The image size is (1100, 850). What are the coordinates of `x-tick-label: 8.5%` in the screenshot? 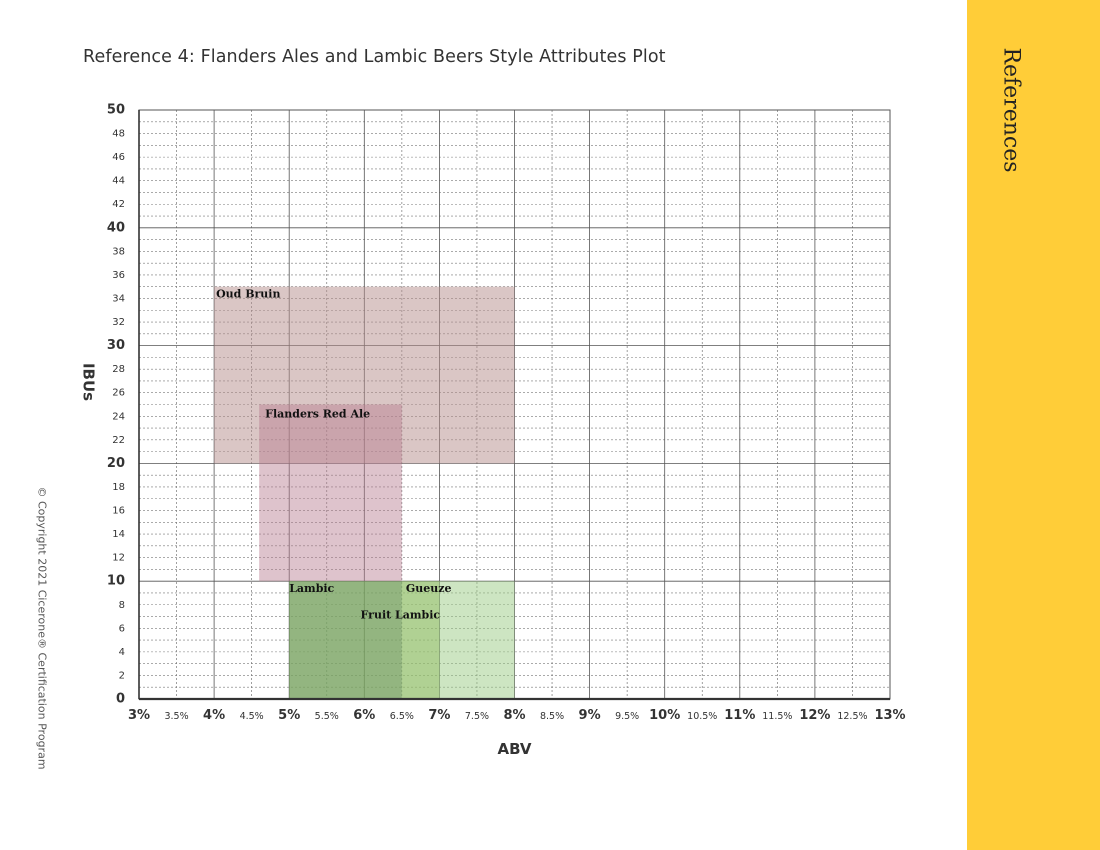 It's located at (552, 716).